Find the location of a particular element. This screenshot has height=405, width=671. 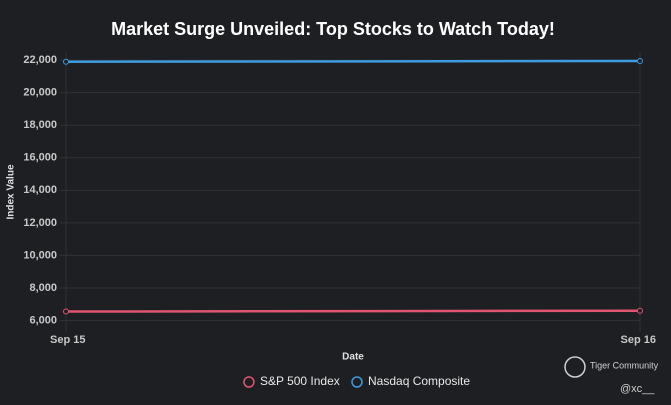

y-tick-label: 10,000 is located at coordinates (40, 255).